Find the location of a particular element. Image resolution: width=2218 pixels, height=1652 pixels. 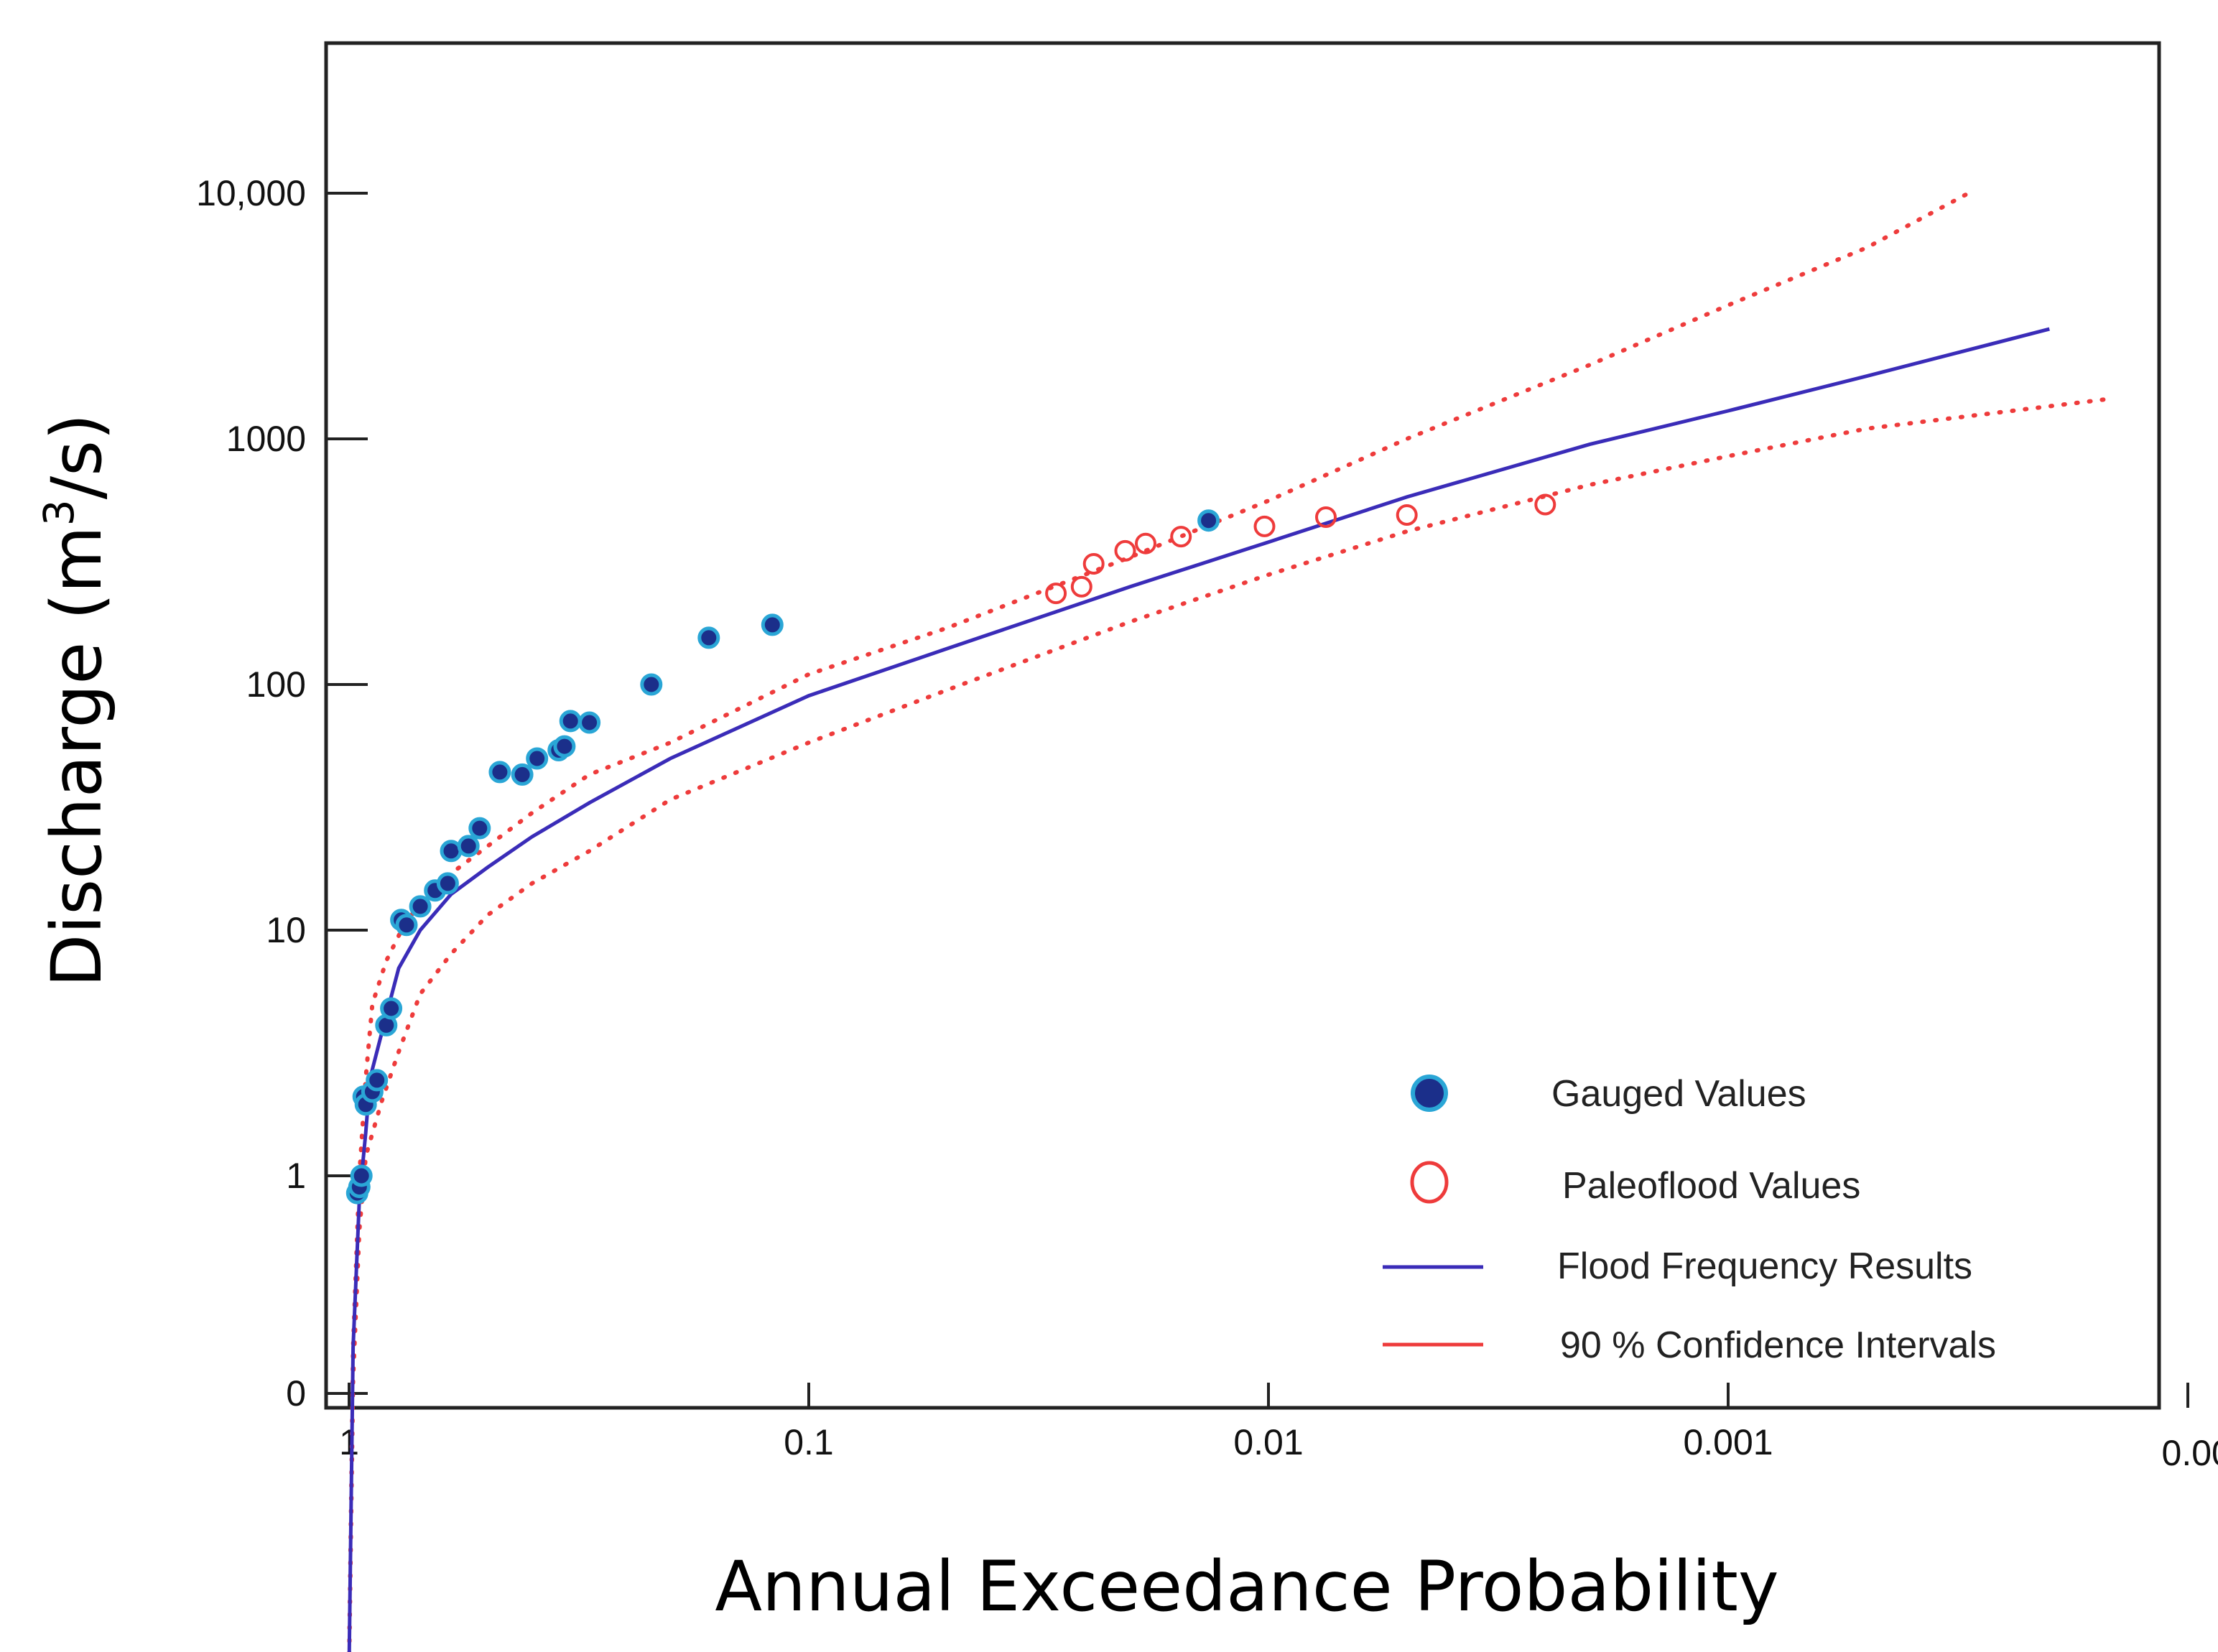

y-tick-label: 0 is located at coordinates (296, 1393).